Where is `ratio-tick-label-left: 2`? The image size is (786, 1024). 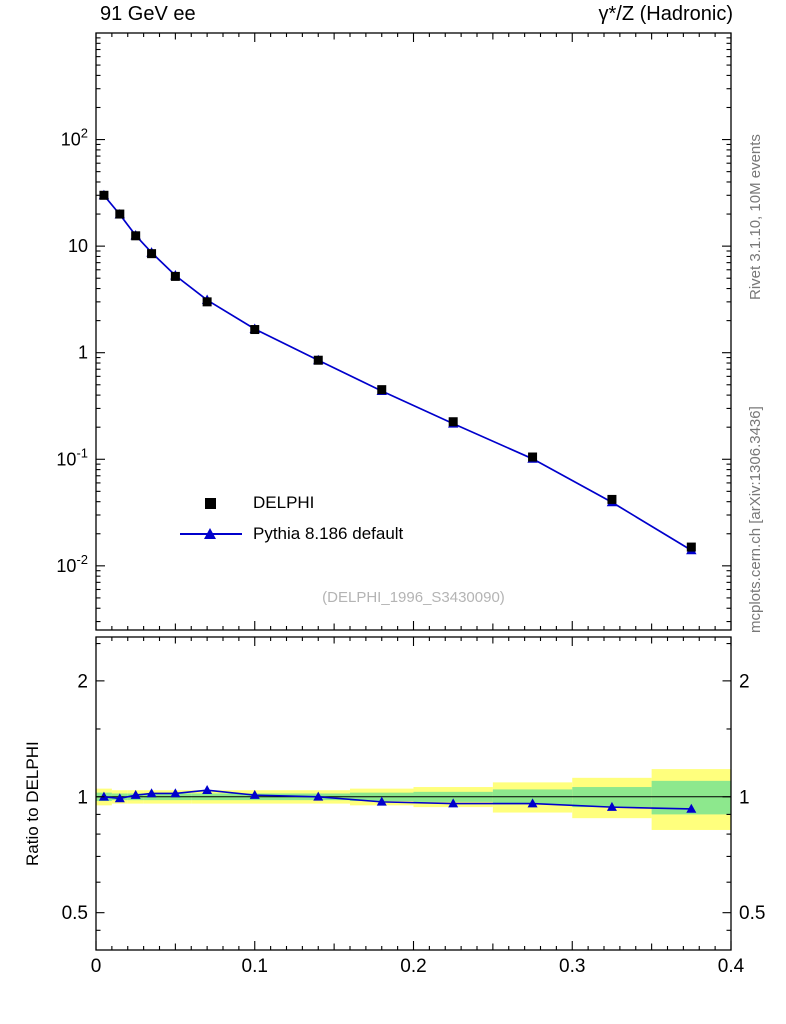 ratio-tick-label-left: 2 is located at coordinates (82, 681).